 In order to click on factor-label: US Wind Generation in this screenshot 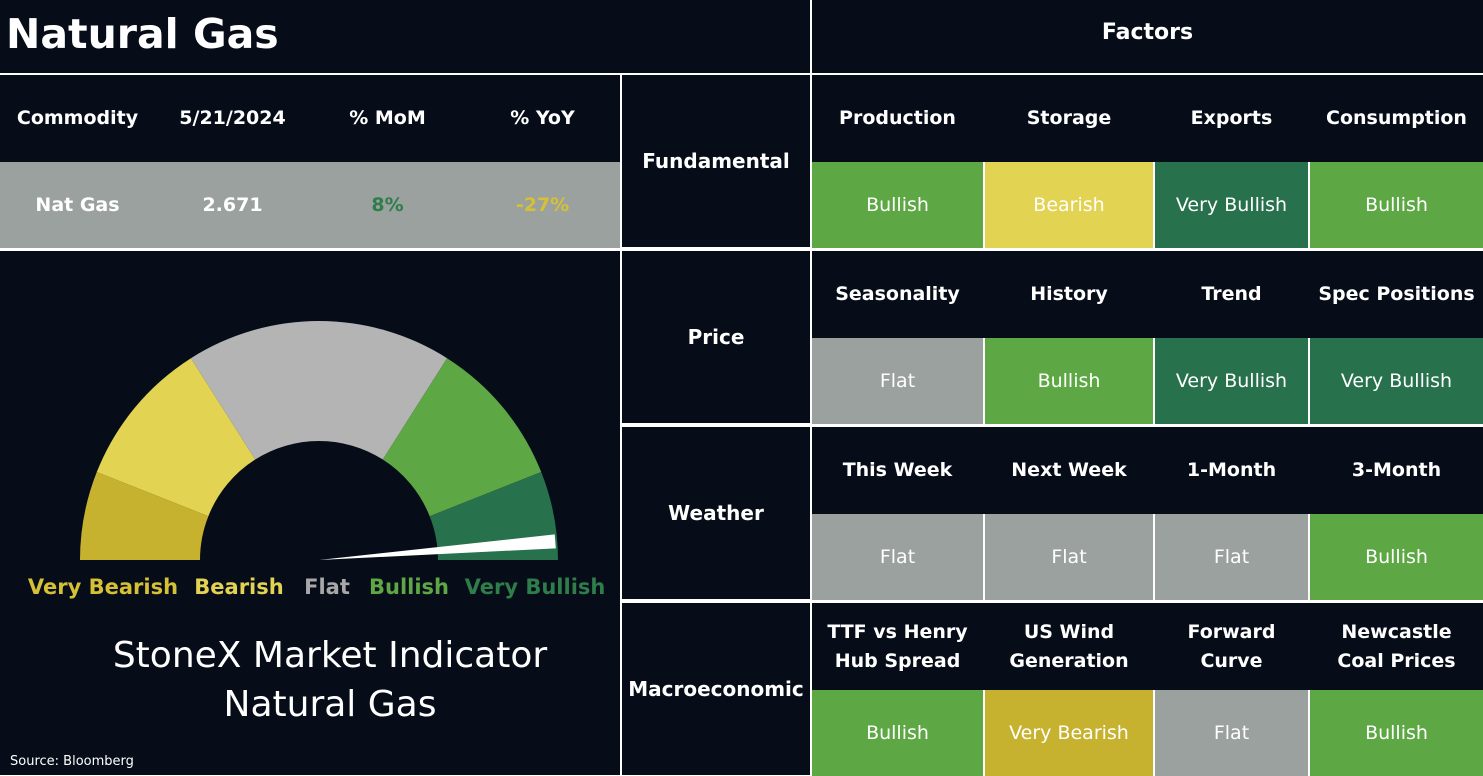, I will do `click(1069, 646)`.